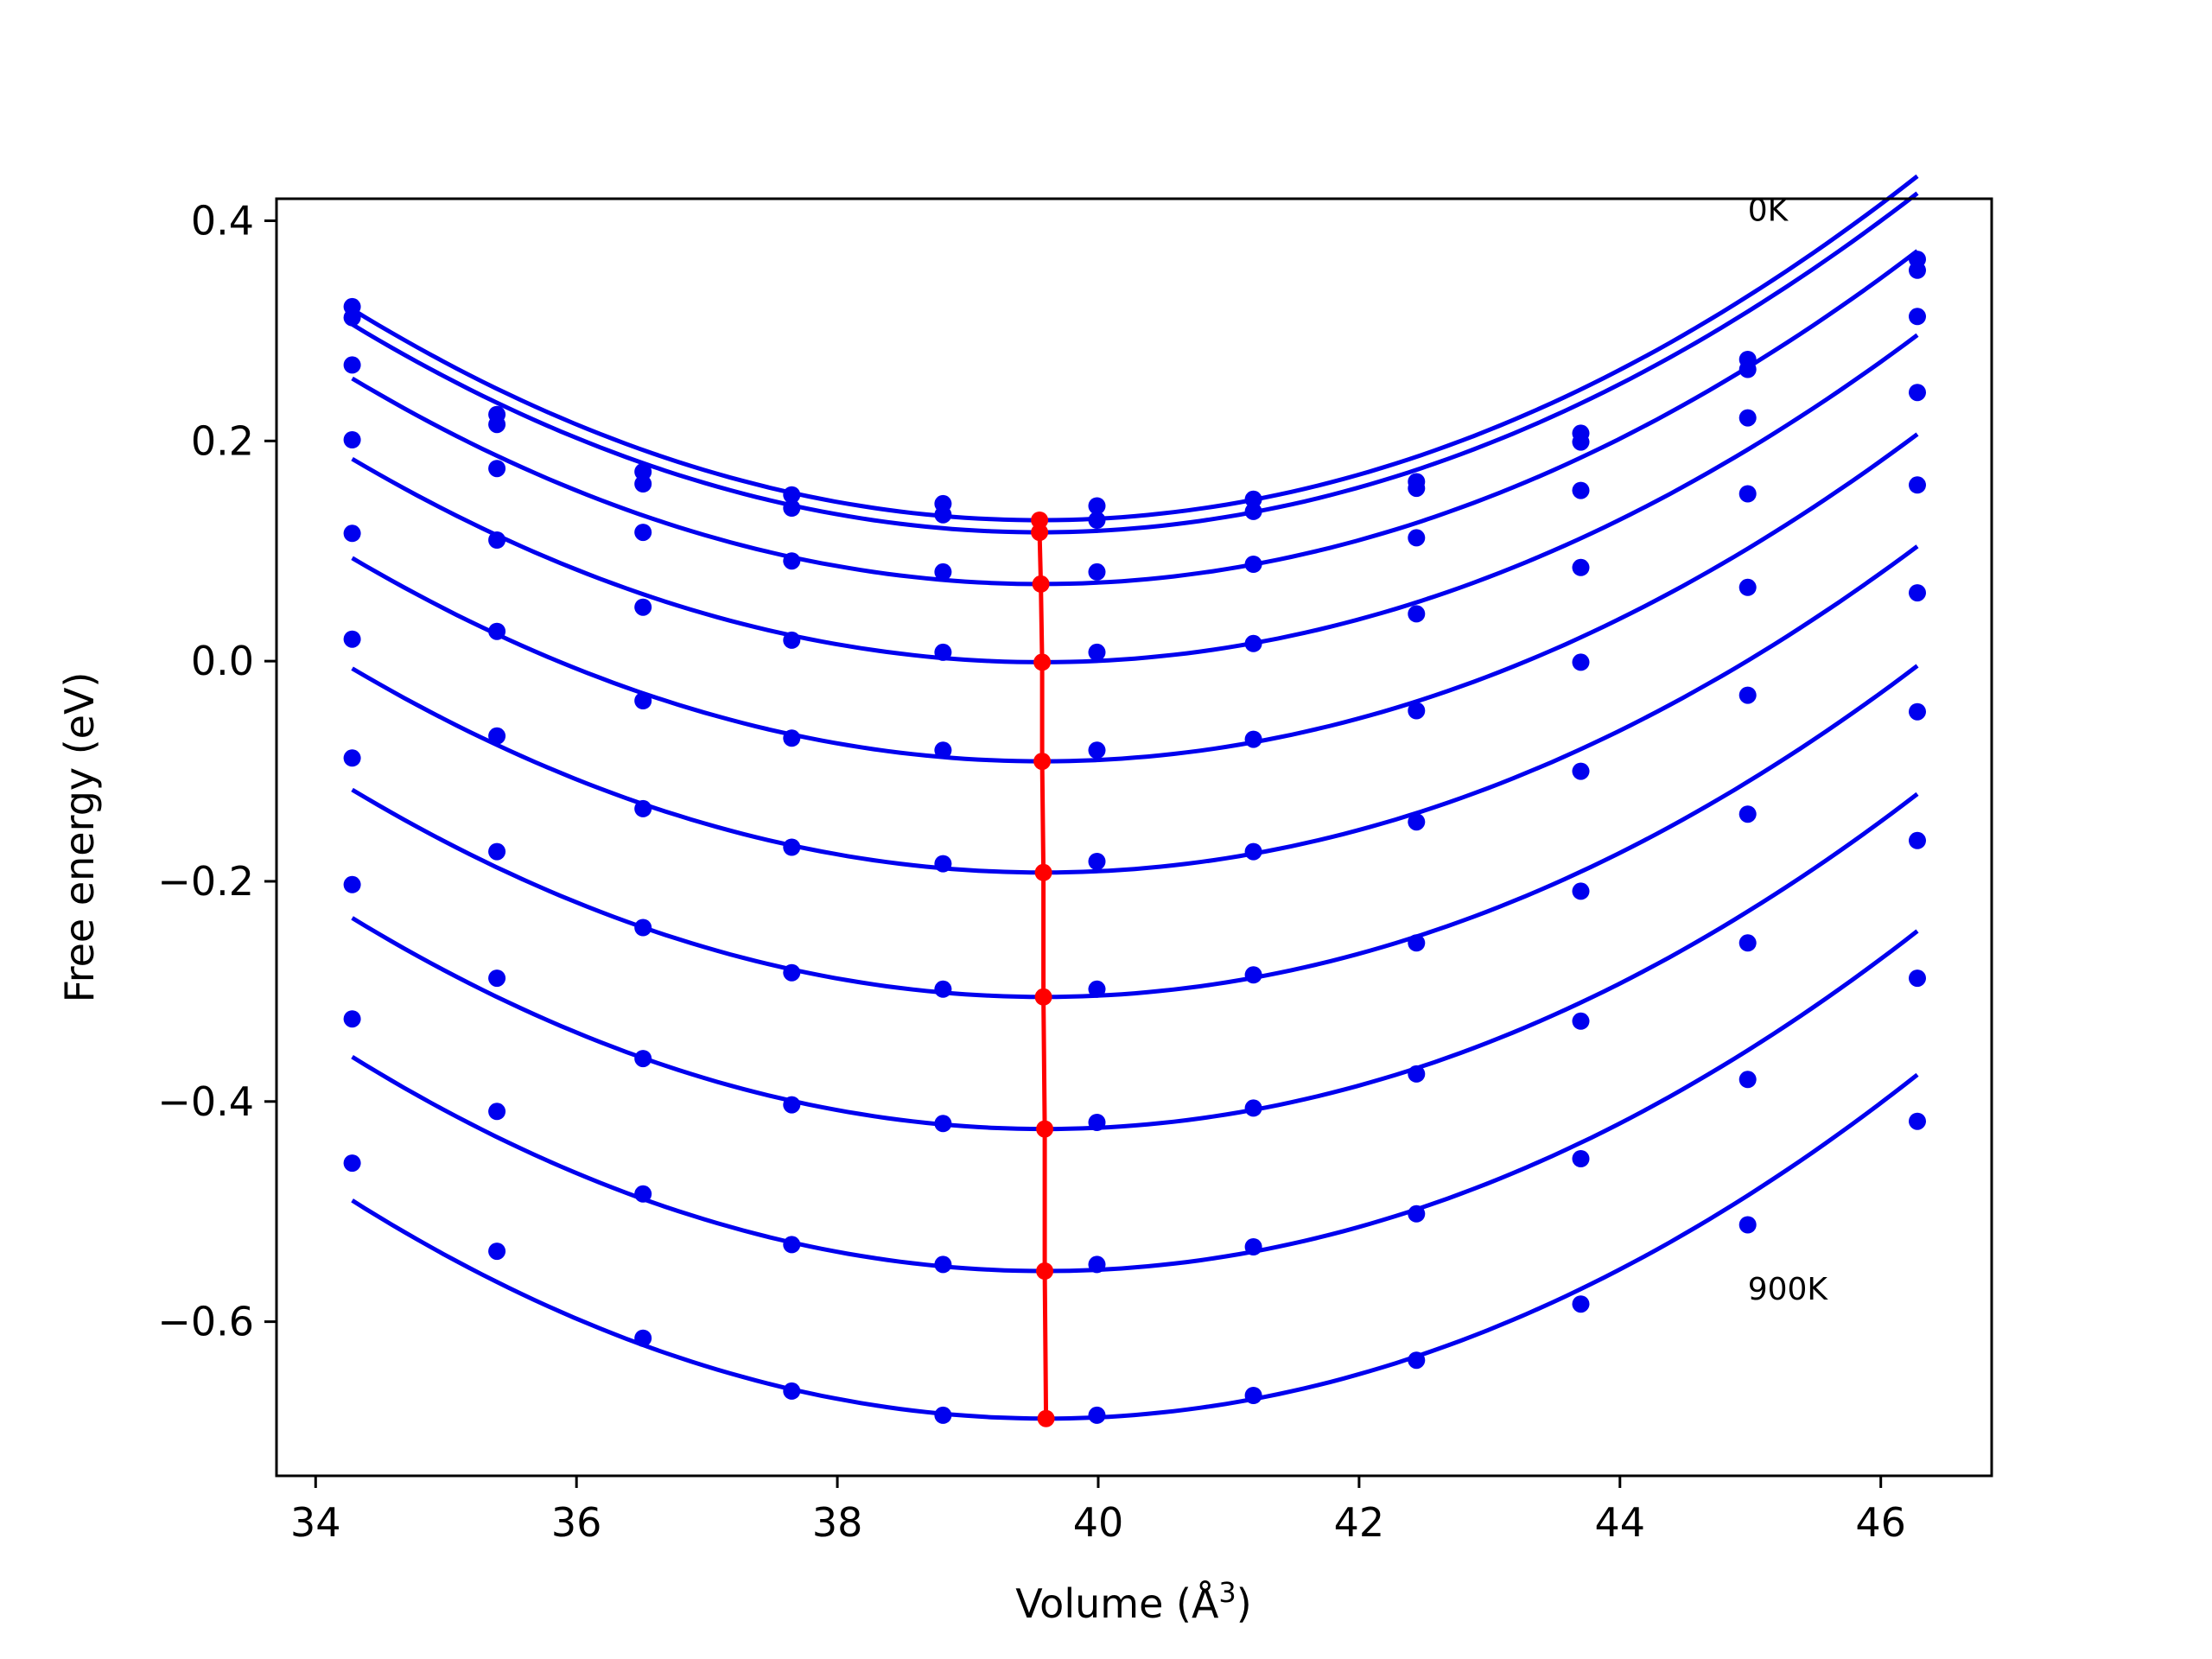 Image resolution: width=2212 pixels, height=1659 pixels. I want to click on minima-line, so click(1043, 969).